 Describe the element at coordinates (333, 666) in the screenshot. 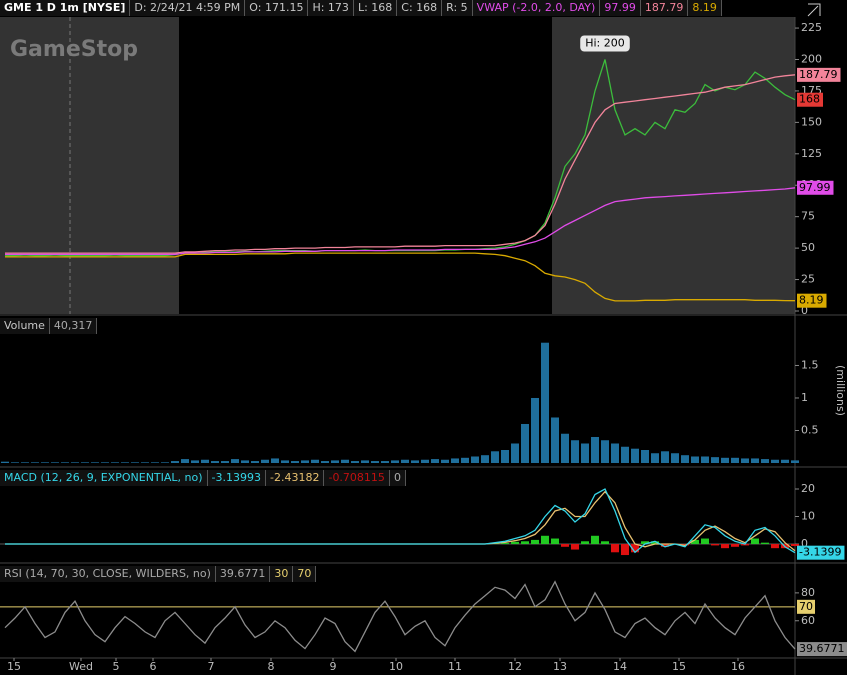

I see `x-tick-label: 9` at that location.